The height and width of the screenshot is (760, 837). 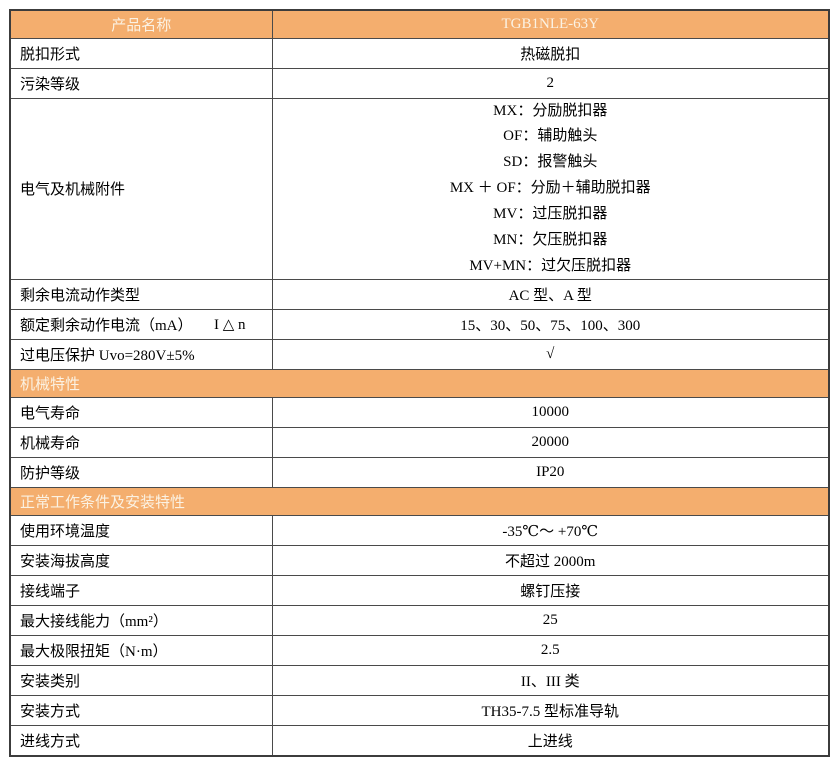 What do you see at coordinates (550, 413) in the screenshot?
I see `spec-value-cell: 10000` at bounding box center [550, 413].